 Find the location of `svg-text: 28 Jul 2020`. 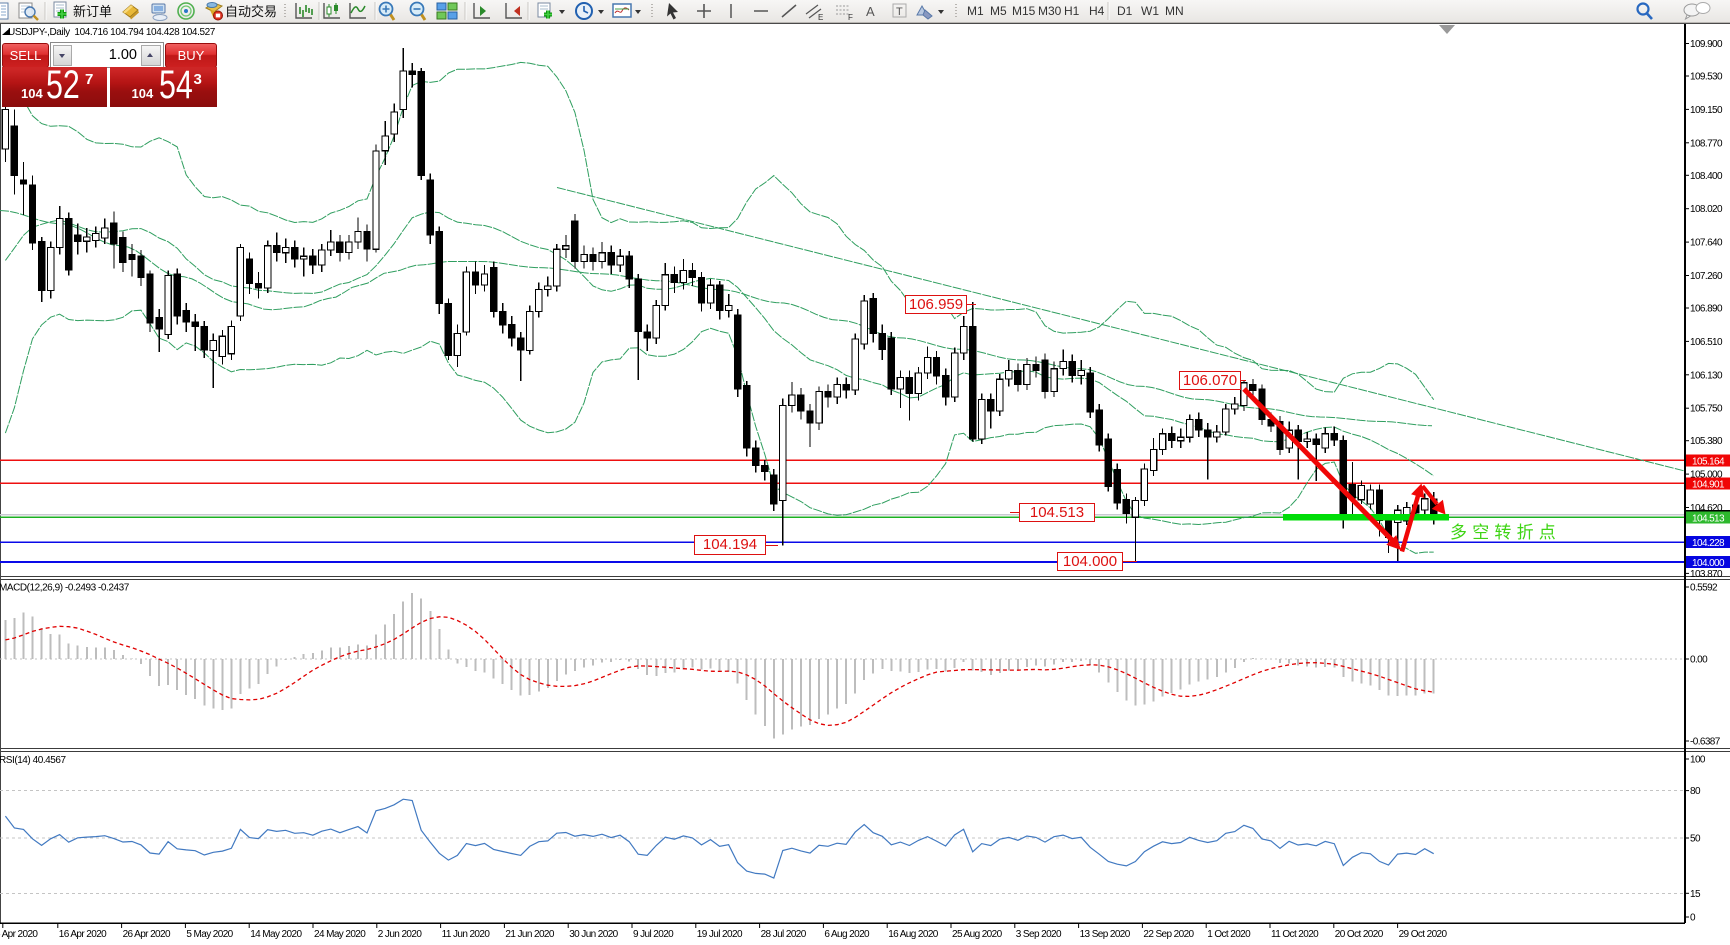

svg-text: 28 Jul 2020 is located at coordinates (784, 934).